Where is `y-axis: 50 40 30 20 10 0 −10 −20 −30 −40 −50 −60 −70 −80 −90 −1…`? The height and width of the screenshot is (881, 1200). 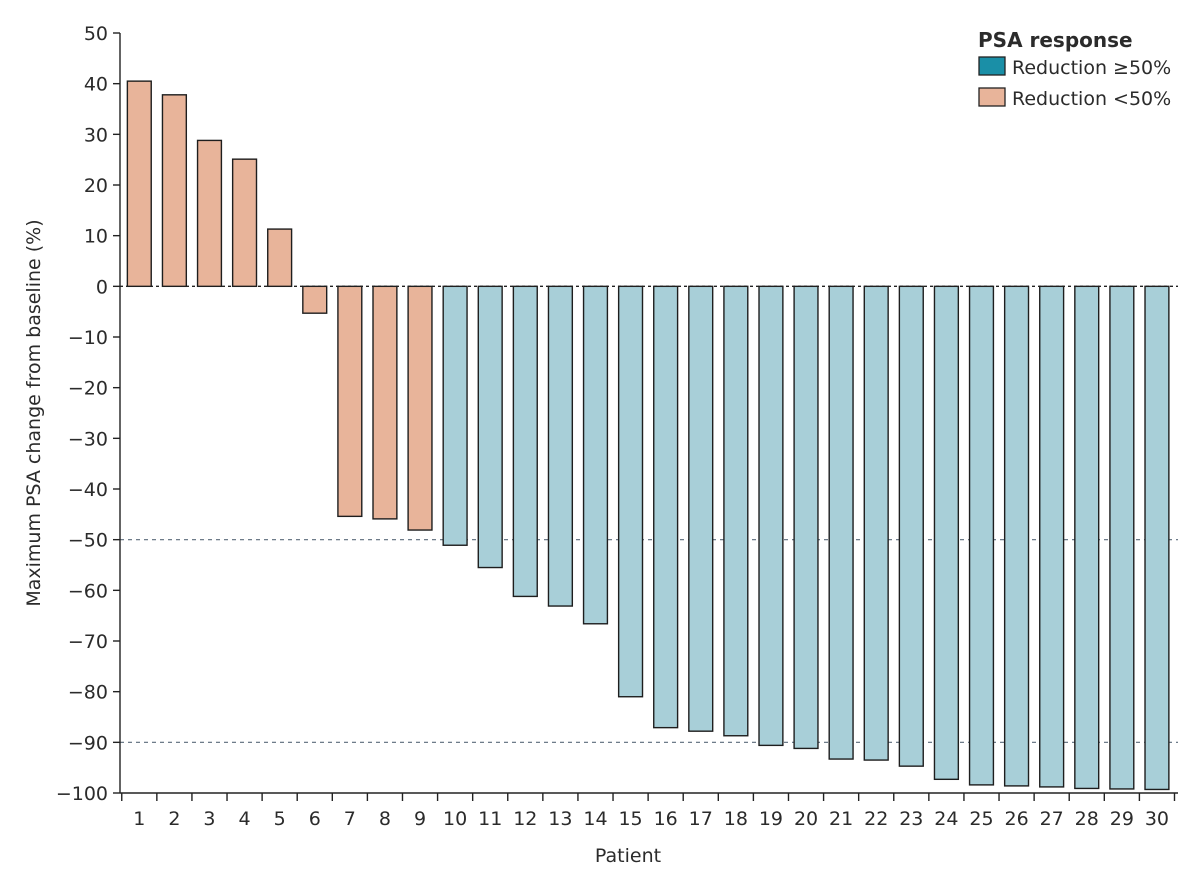
y-axis: 50 40 30 20 10 0 −10 −20 −30 −40 −50 −60 −70 −80 −90 −1… is located at coordinates (88, 414).